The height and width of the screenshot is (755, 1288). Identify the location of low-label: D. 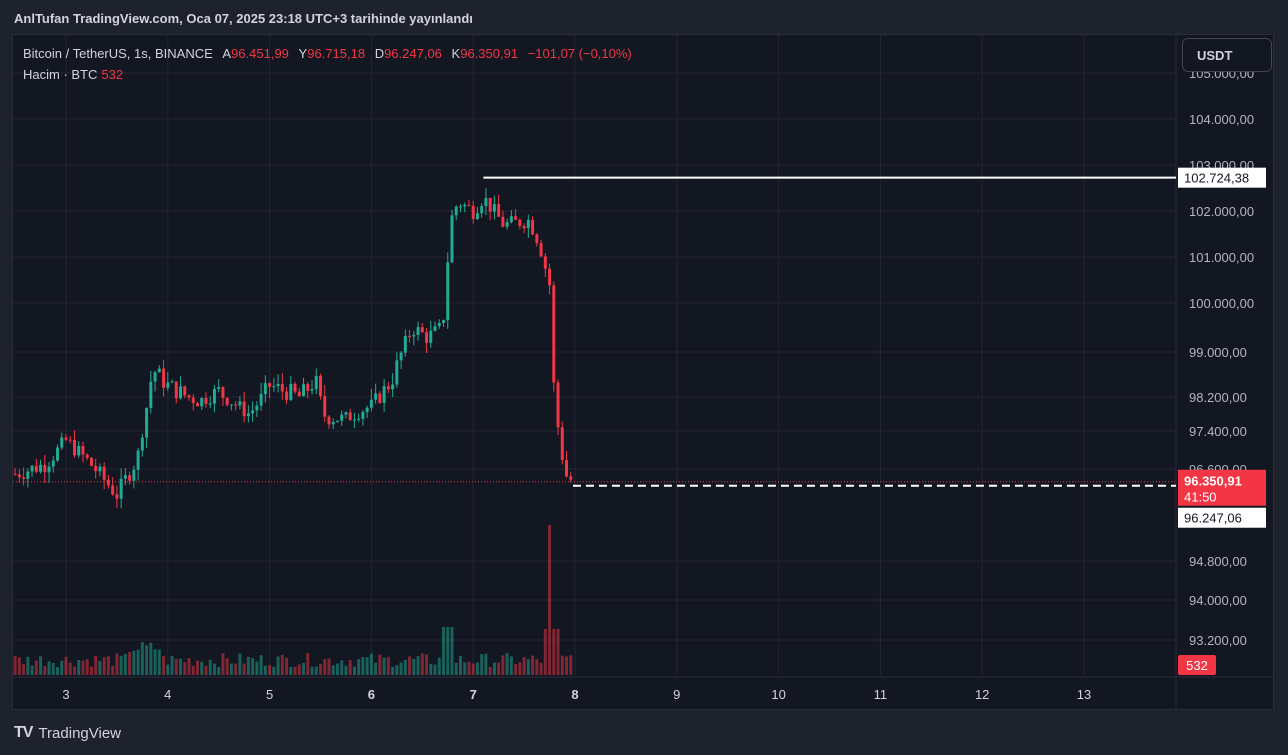
(379, 53).